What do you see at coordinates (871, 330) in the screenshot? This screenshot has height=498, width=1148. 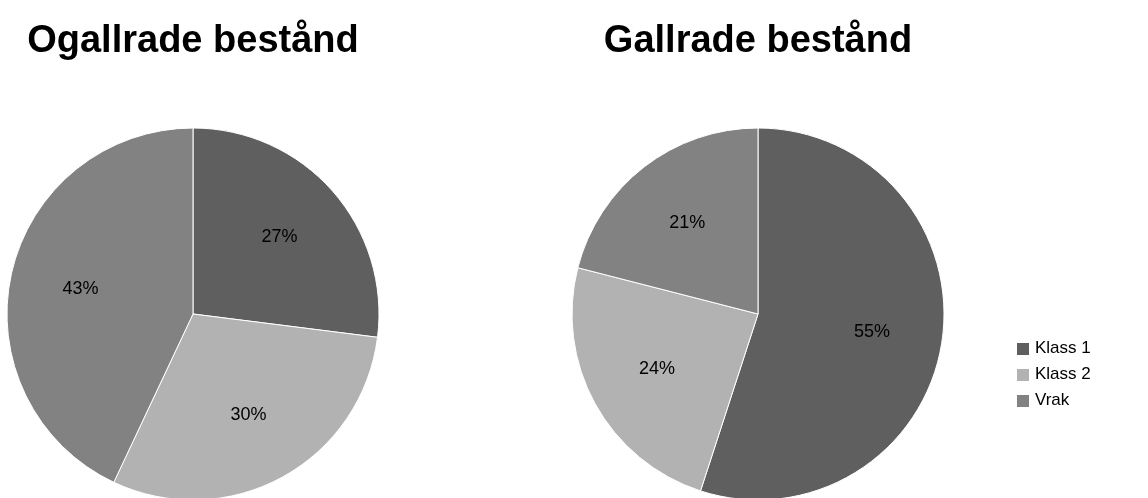 I see `data-label: 55%` at bounding box center [871, 330].